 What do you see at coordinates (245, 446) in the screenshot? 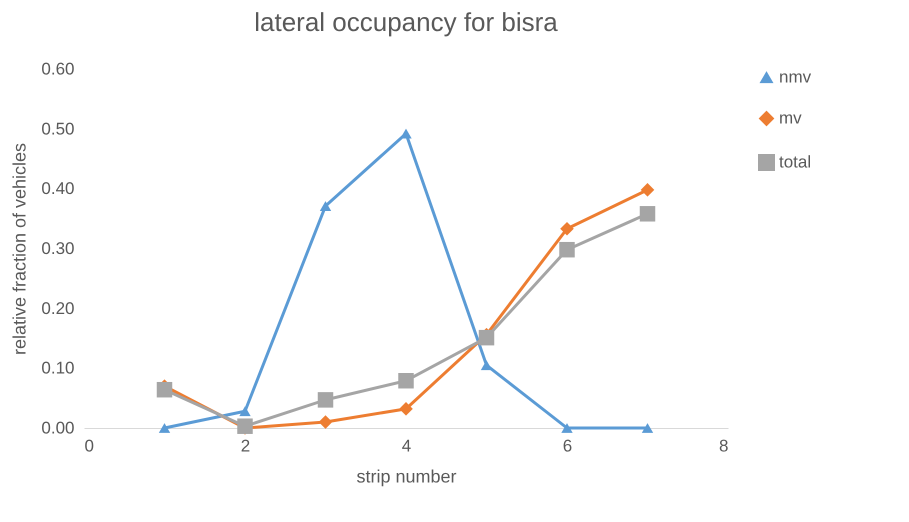
I see `x-tick-label: 2` at bounding box center [245, 446].